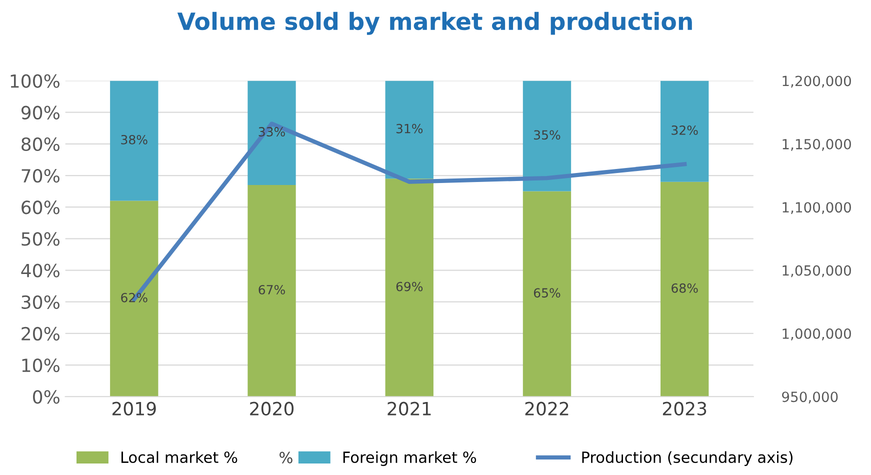 The height and width of the screenshot is (475, 871). What do you see at coordinates (46, 397) in the screenshot?
I see `y-tick-label: 0%` at bounding box center [46, 397].